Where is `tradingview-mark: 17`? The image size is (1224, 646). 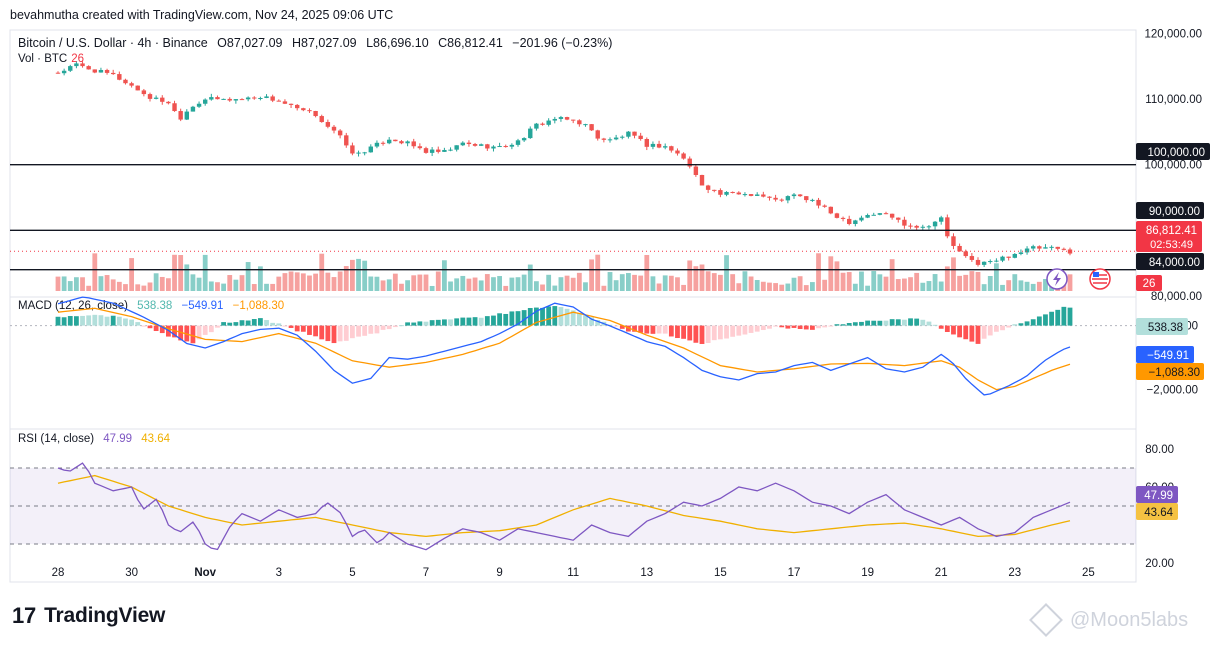 tradingview-mark: 17 is located at coordinates (24, 615).